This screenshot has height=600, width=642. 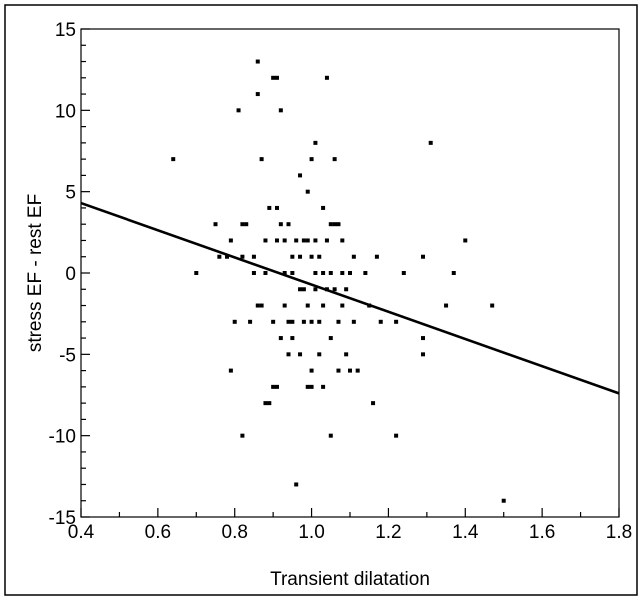 What do you see at coordinates (158, 532) in the screenshot?
I see `x-tick-label: 0.6` at bounding box center [158, 532].